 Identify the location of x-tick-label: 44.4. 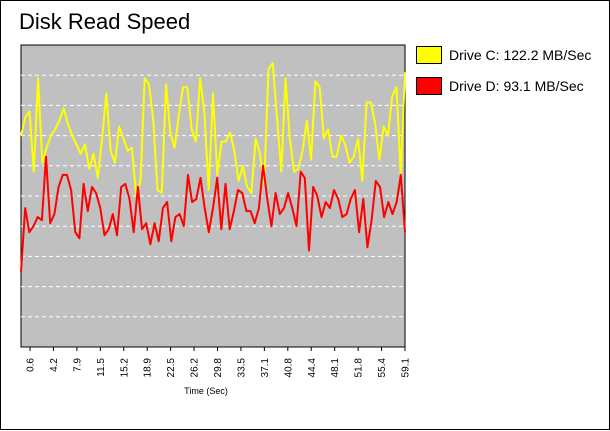
(312, 368).